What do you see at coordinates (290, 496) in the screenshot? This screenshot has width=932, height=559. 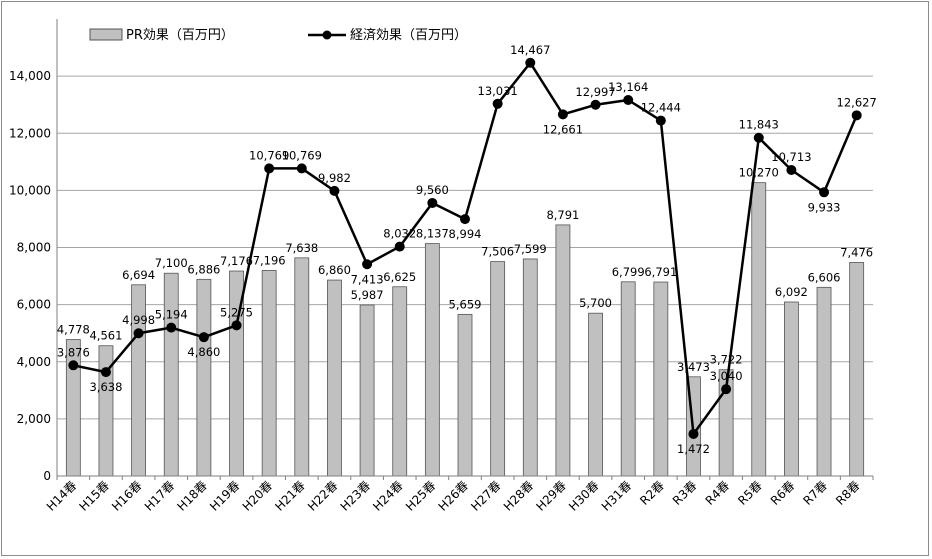 I see `x-tick-label: H21春` at bounding box center [290, 496].